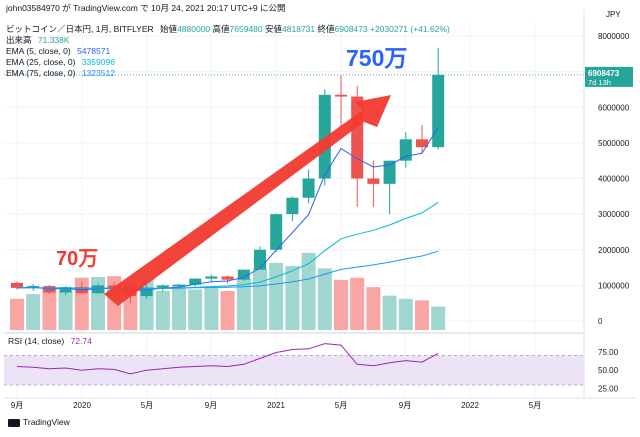 Image resolution: width=640 pixels, height=437 pixels. Describe the element at coordinates (409, 29) in the screenshot. I see `change-value: +2030271 (+41.62%)` at that location.